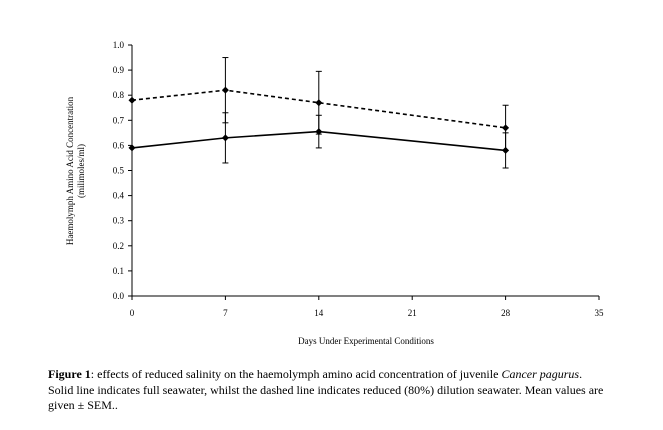  I want to click on y-tick-label: 1.0, so click(119, 45).